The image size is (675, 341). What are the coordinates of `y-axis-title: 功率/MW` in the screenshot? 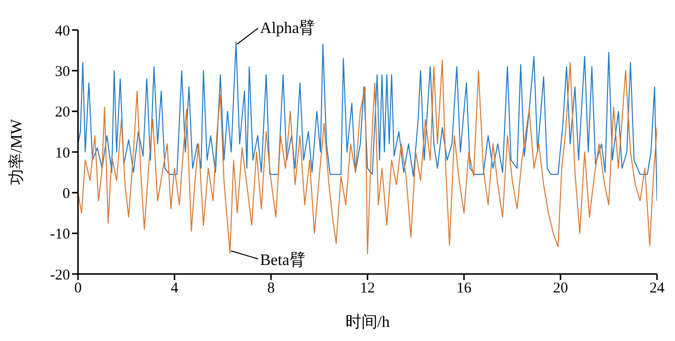 It's located at (17, 151).